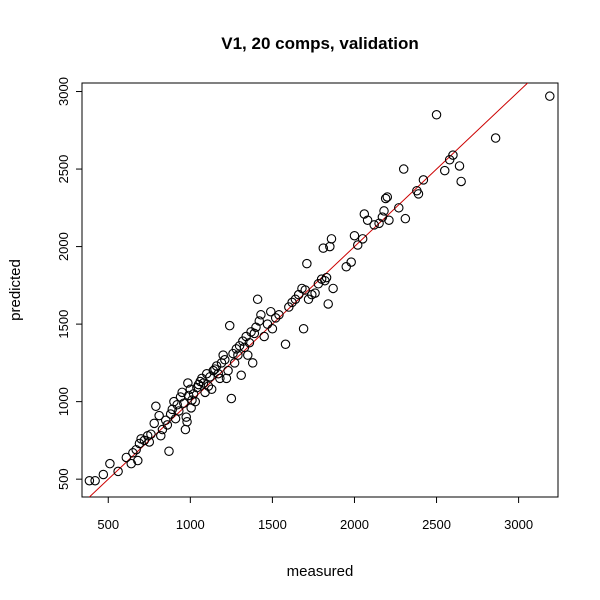 The width and height of the screenshot is (600, 600). I want to click on x-tick-label: 2000, so click(354, 524).